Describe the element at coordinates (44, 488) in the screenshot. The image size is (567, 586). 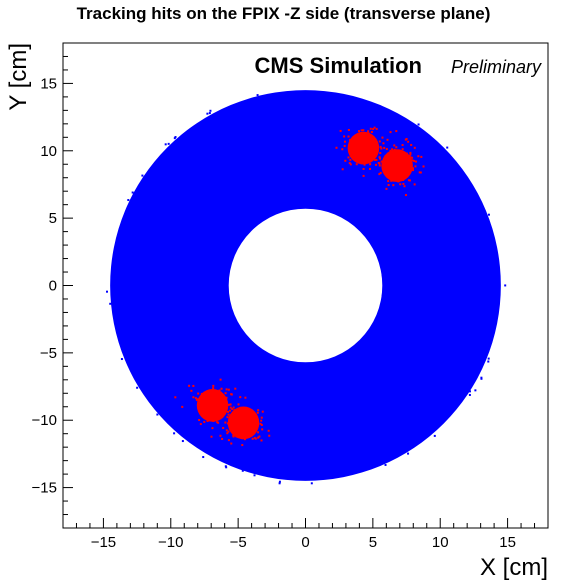
I see `y-tick-label: −15` at that location.